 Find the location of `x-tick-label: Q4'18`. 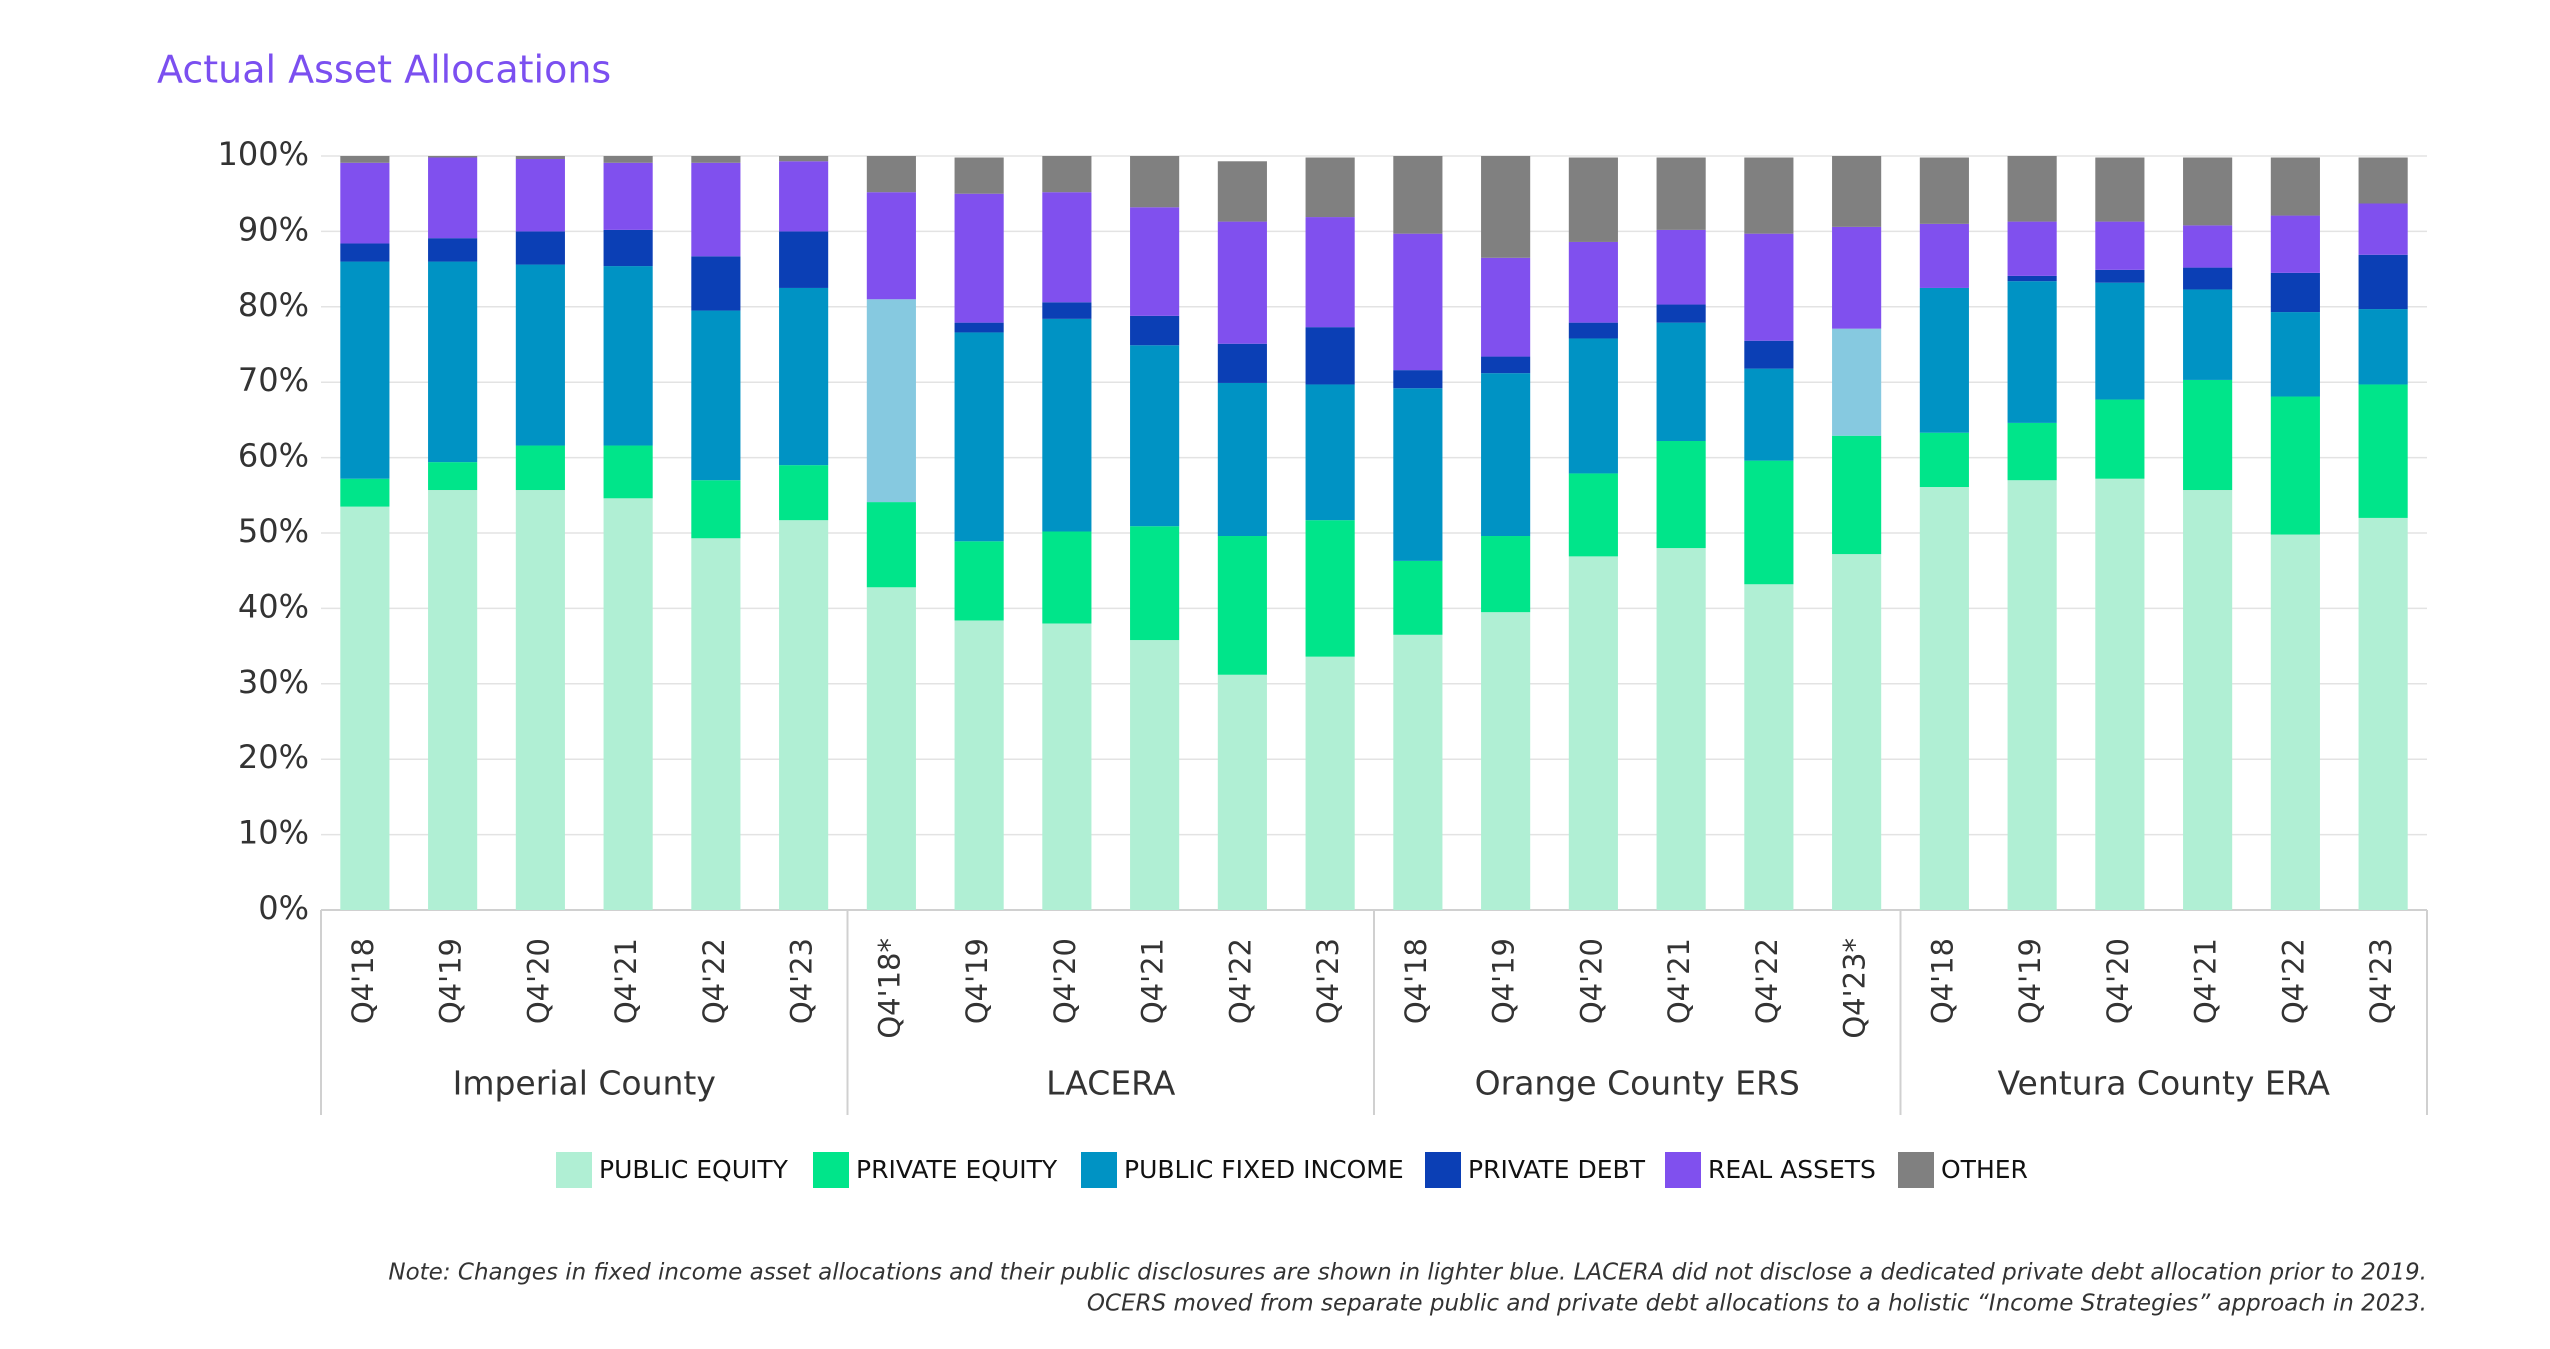

x-tick-label: Q4'18 is located at coordinates (1416, 981).